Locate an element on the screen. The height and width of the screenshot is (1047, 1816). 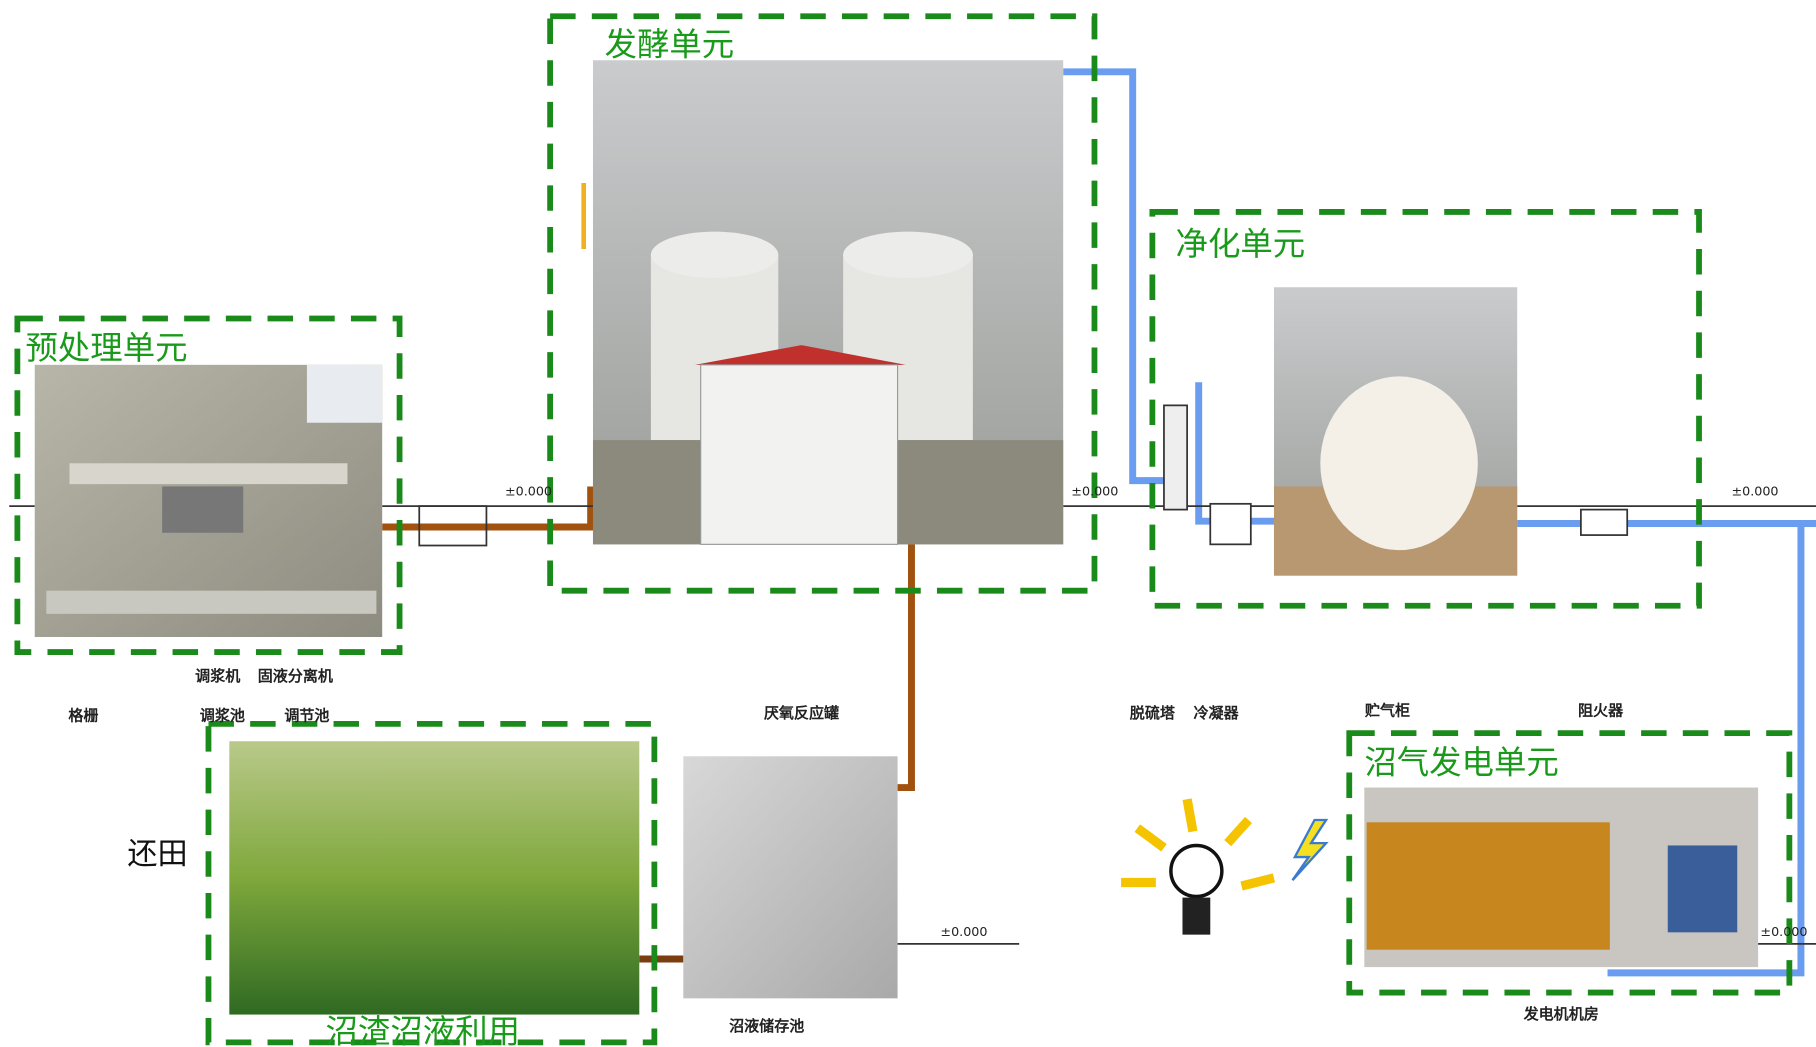
equipment-label: 贮气柜 is located at coordinates (1387, 711).